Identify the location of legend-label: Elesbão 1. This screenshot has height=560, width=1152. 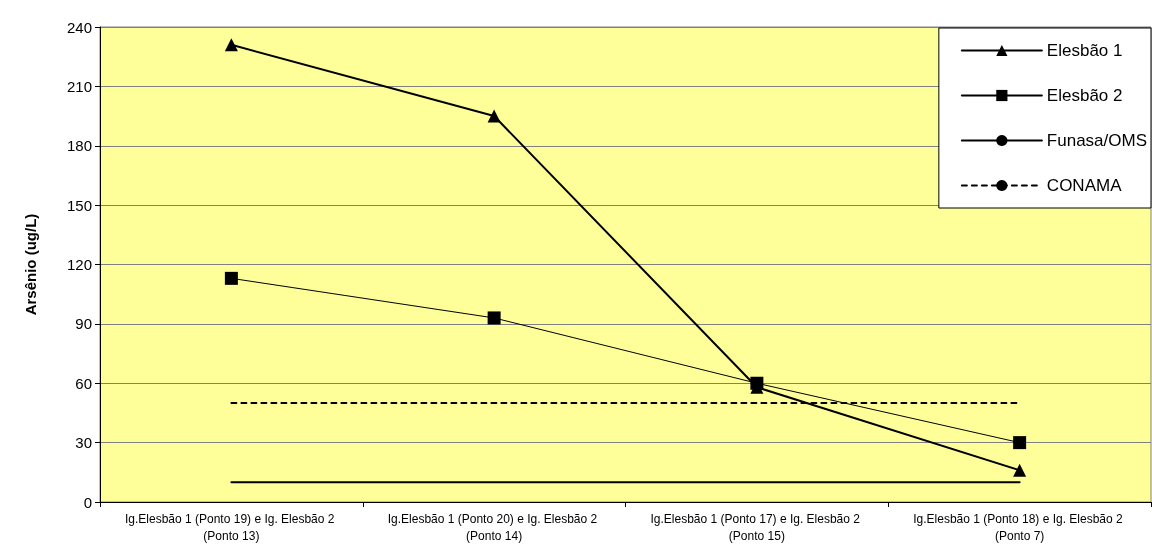
(1084, 50).